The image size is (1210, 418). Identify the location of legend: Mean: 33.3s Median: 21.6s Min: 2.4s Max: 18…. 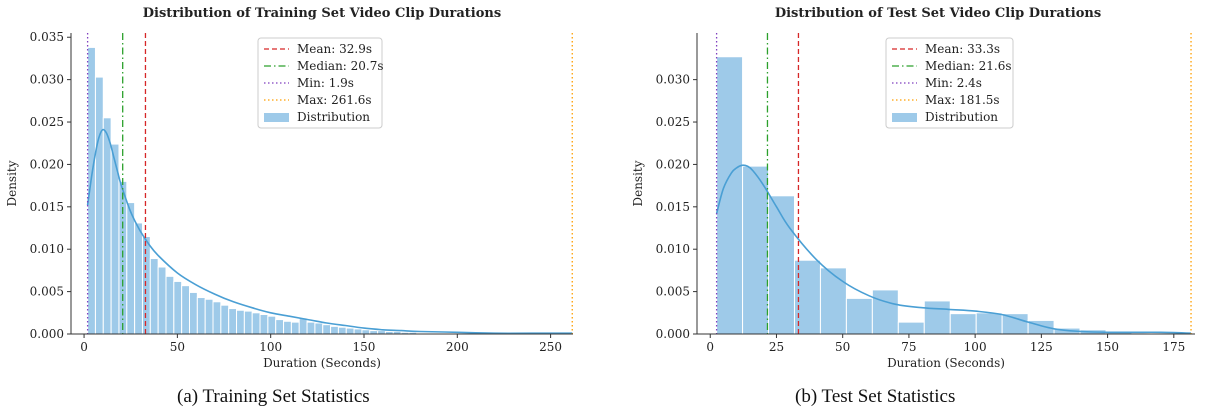
(949, 83).